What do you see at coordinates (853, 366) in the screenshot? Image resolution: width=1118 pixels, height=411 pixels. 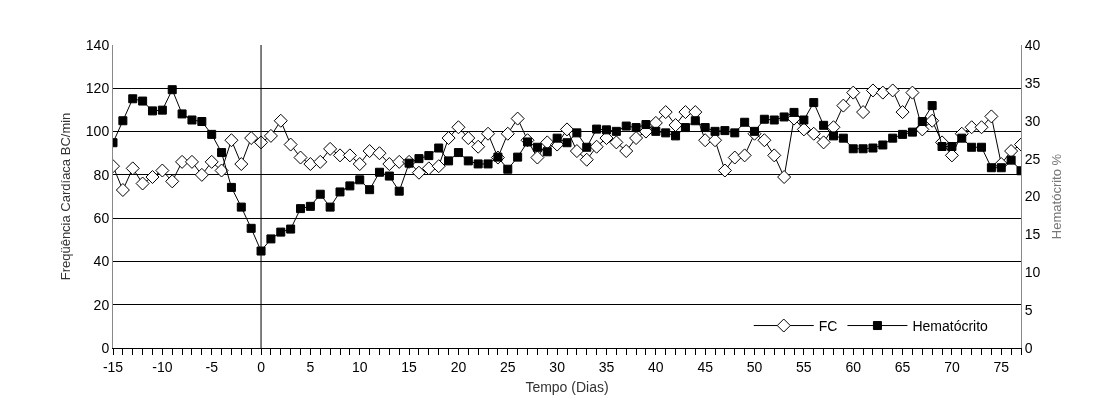 I see `x-tick-label: 60` at bounding box center [853, 366].